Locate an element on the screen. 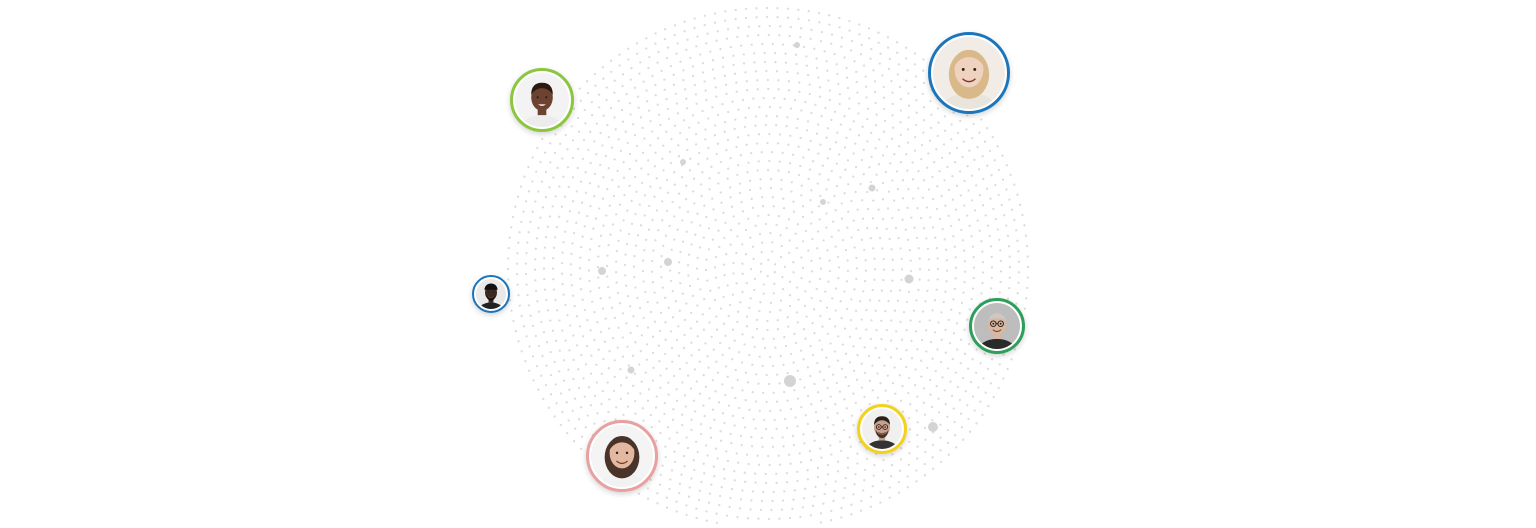  avatar-blonde-woman is located at coordinates (969, 73).